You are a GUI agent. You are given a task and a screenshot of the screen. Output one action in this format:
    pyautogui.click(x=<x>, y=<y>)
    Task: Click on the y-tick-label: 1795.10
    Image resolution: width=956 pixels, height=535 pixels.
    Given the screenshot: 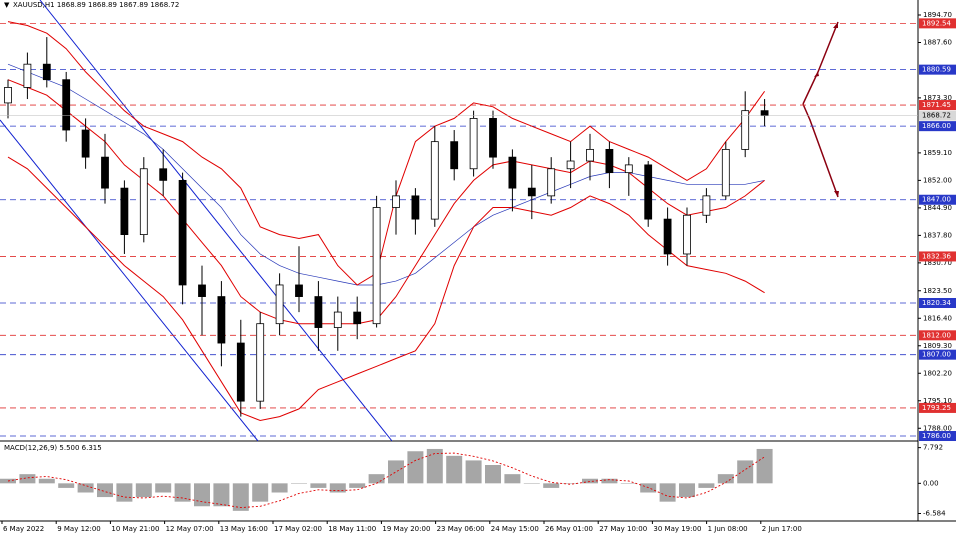 What is the action you would take?
    pyautogui.click(x=937, y=401)
    